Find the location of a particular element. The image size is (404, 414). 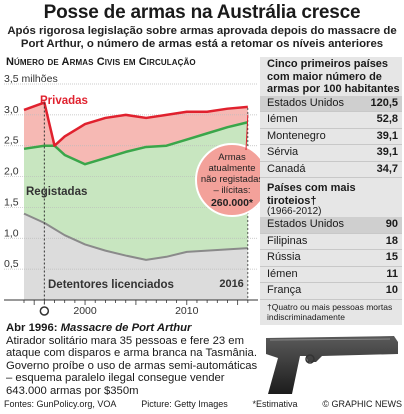

ranking-row: Montenegro 39,1 is located at coordinates (331, 137).